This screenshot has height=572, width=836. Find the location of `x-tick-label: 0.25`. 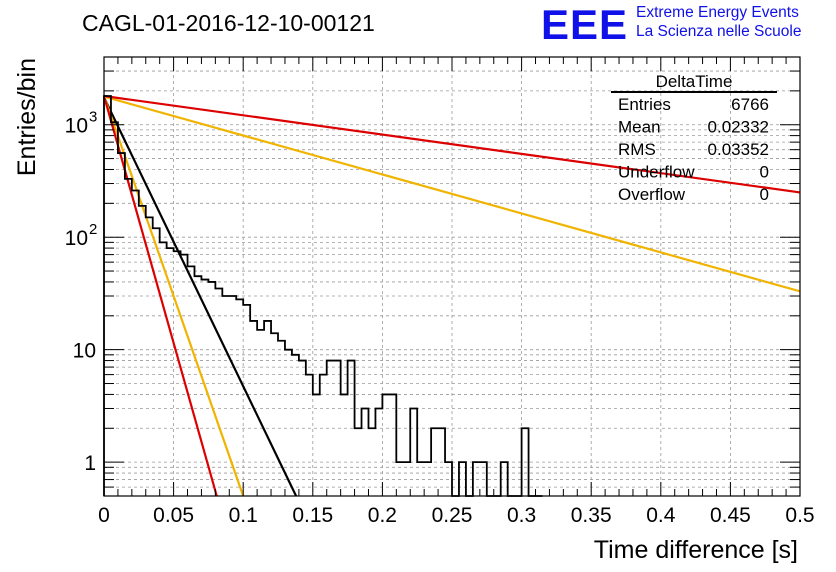

x-tick-label: 0.25 is located at coordinates (452, 515).